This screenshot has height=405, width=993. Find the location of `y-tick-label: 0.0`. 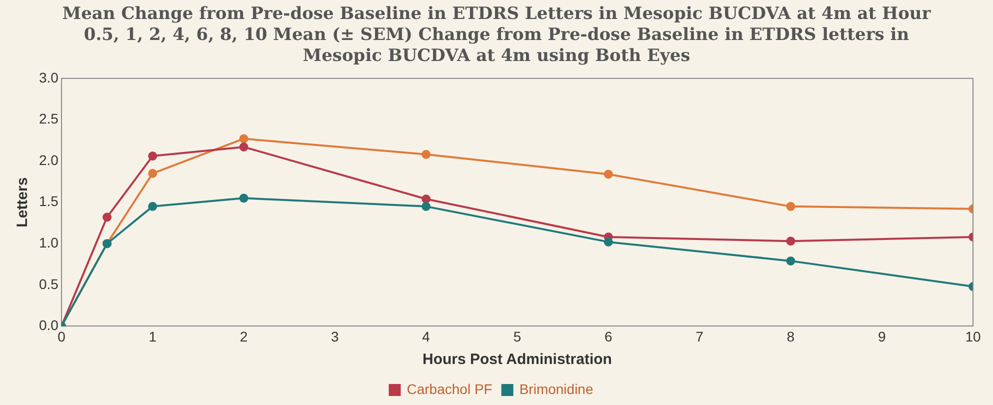

y-tick-label: 0.0 is located at coordinates (48, 325).